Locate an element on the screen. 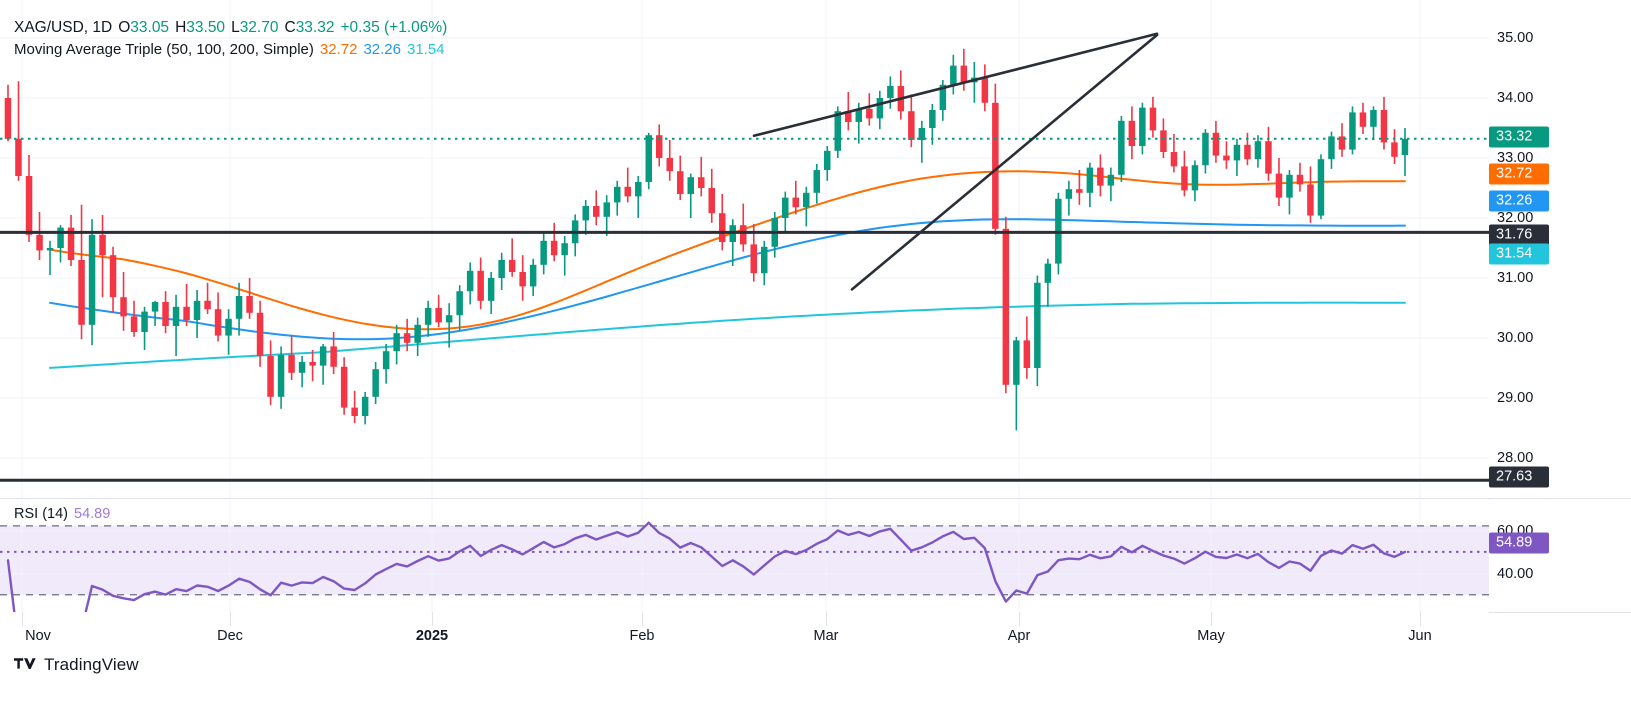  ma100-badge: 32.26 is located at coordinates (1519, 201).